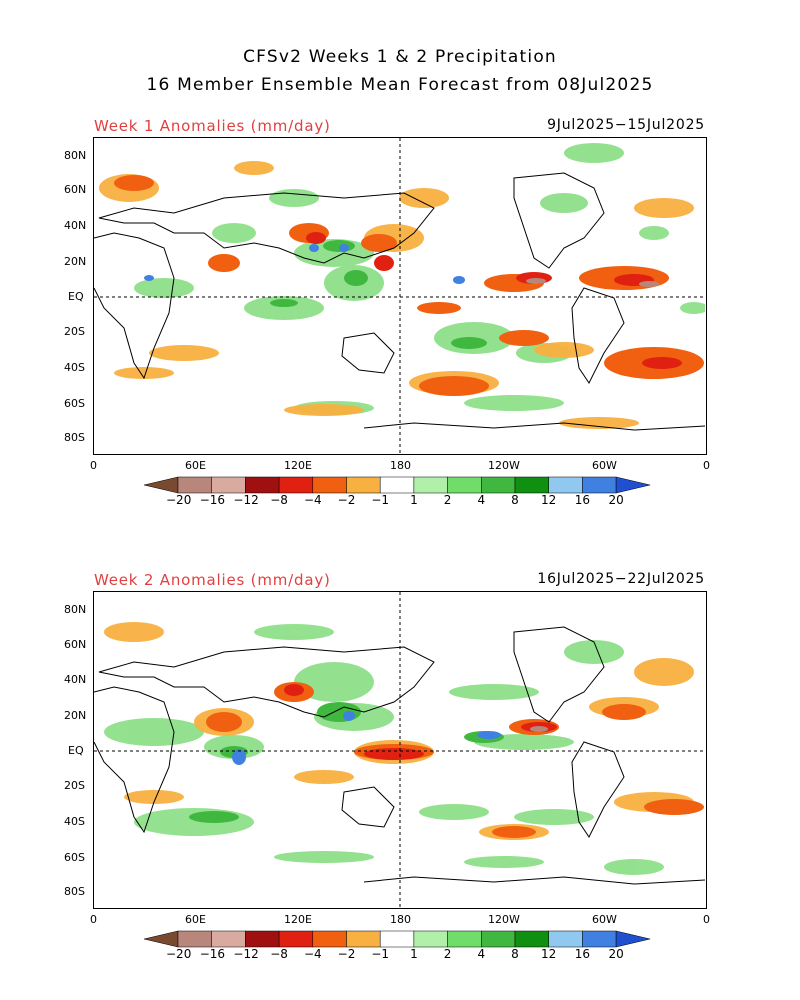 The height and width of the screenshot is (1000, 800). I want to click on week1-colorbar-label-5: −2, so click(346, 500).